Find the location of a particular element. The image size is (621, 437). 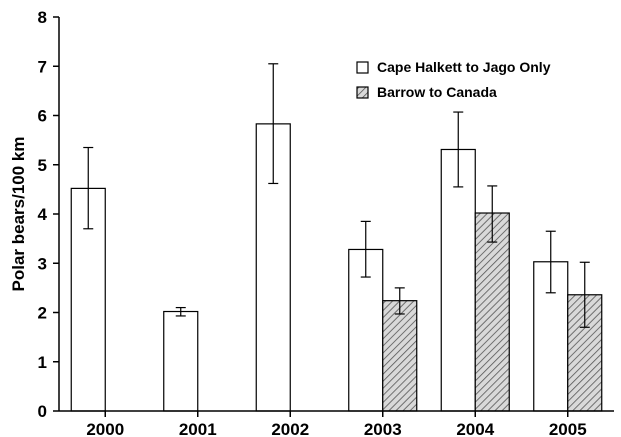

x-tick-label: 2004 is located at coordinates (475, 428).